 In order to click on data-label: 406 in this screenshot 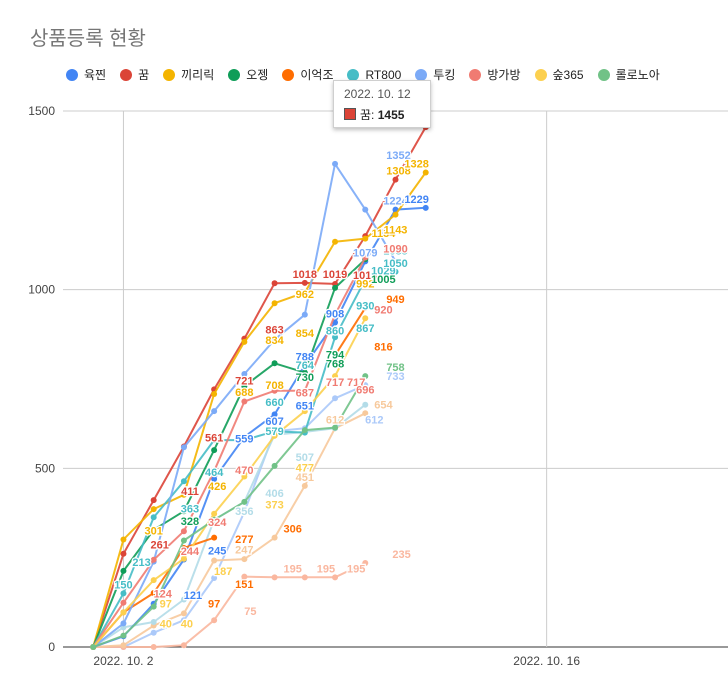, I will do `click(274, 494)`.